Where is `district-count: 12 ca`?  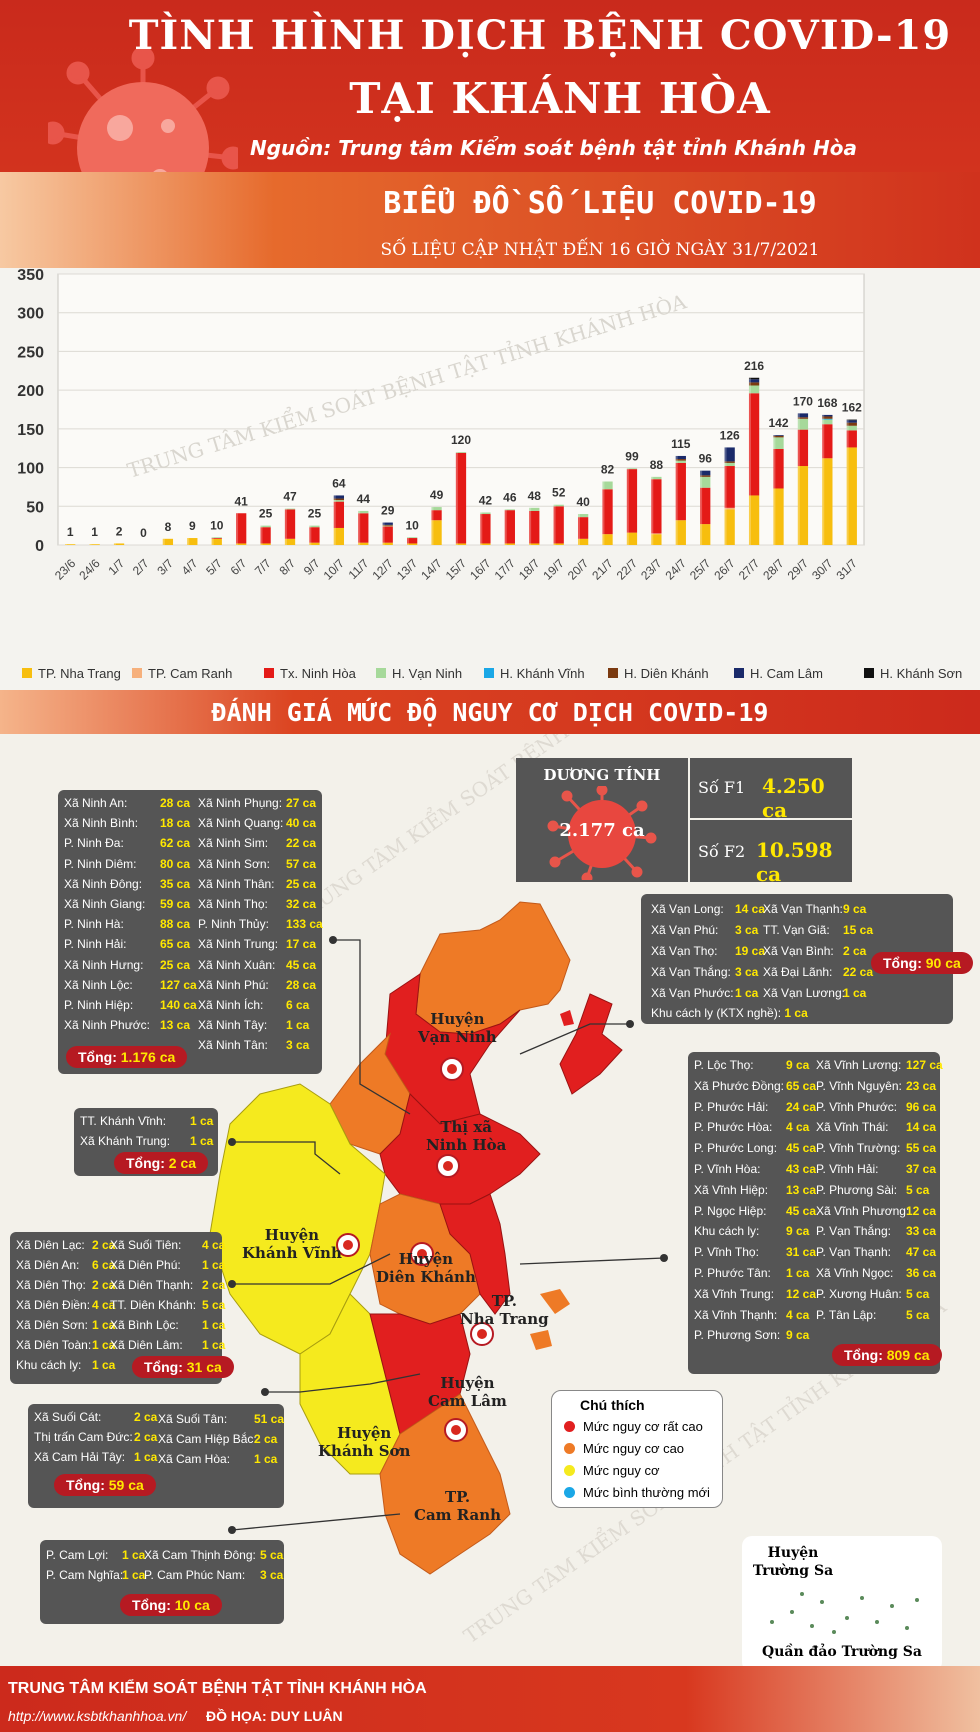 district-count: 12 ca is located at coordinates (801, 1293).